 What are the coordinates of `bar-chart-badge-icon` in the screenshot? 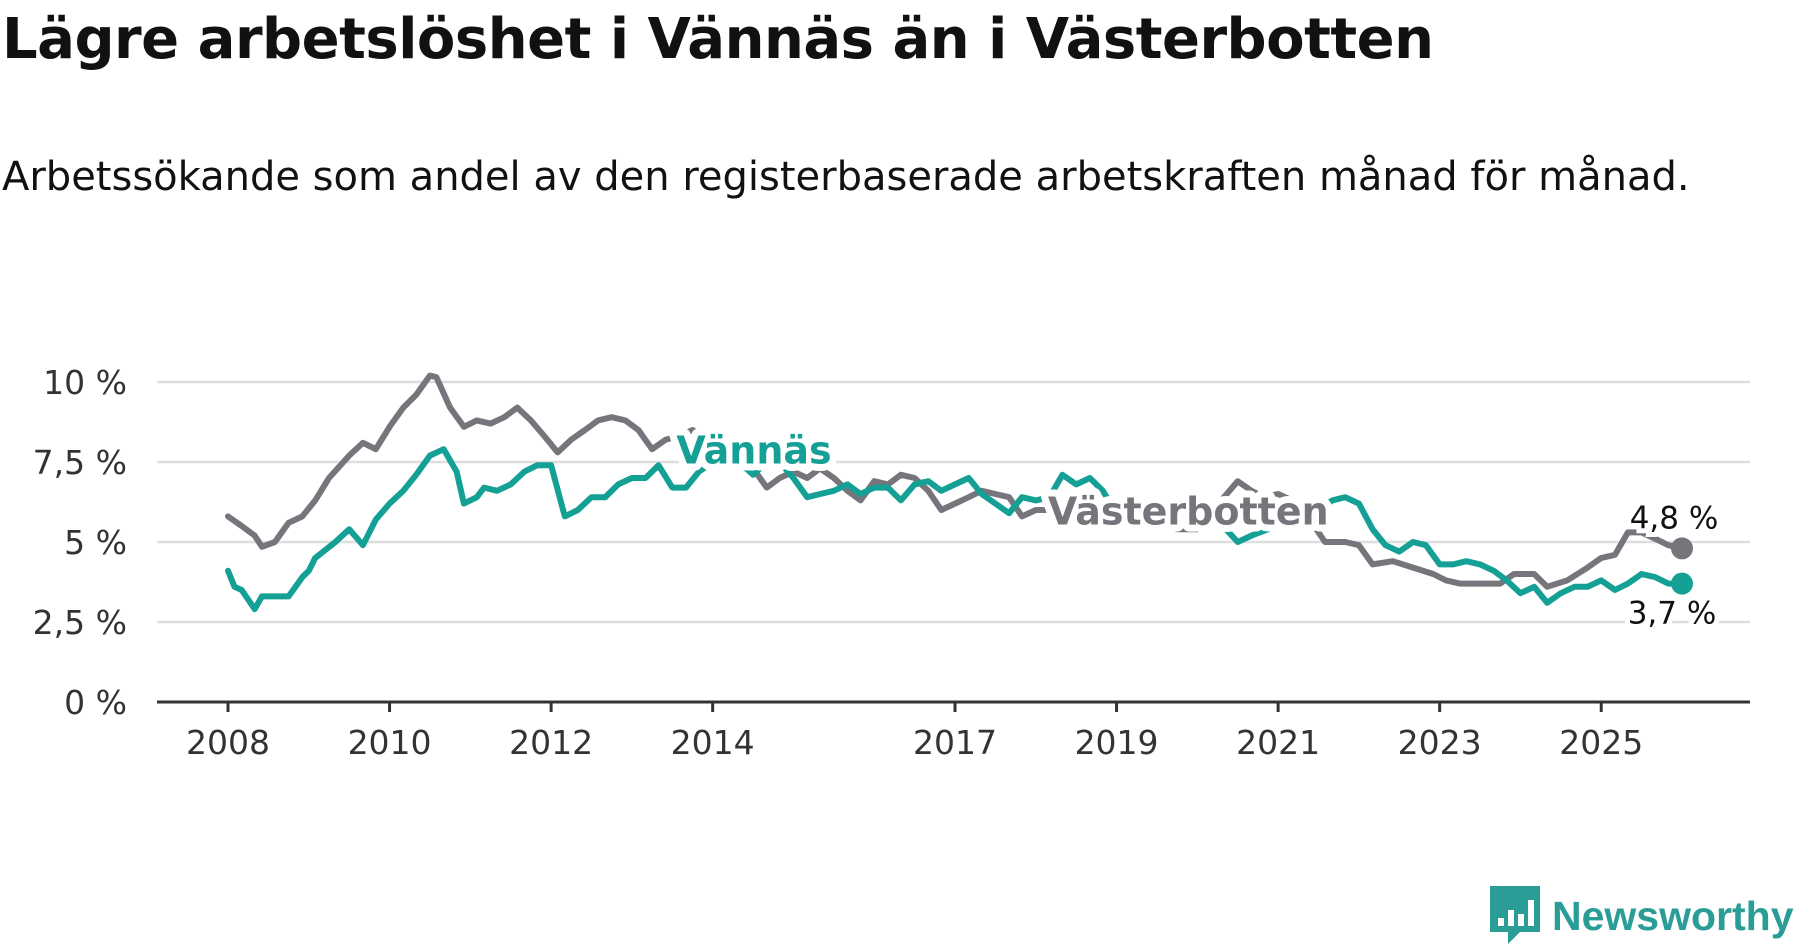 It's located at (1515, 916).